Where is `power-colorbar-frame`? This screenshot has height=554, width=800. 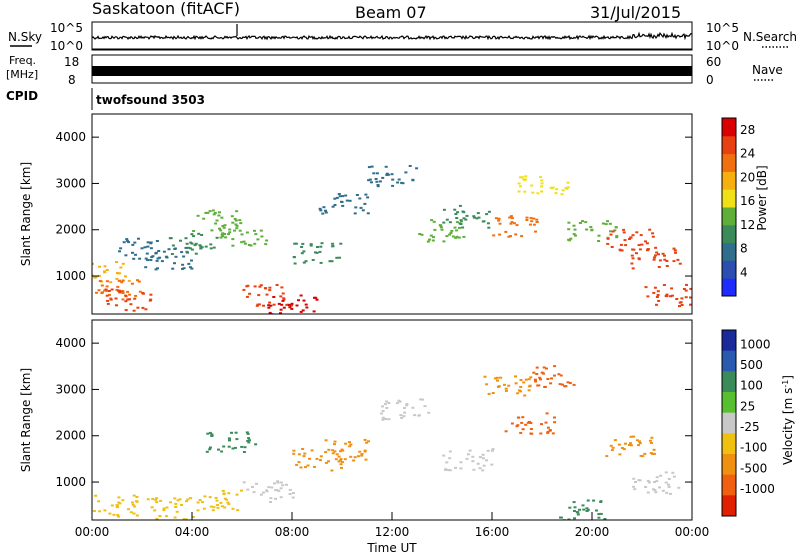
power-colorbar-frame is located at coordinates (729, 207).